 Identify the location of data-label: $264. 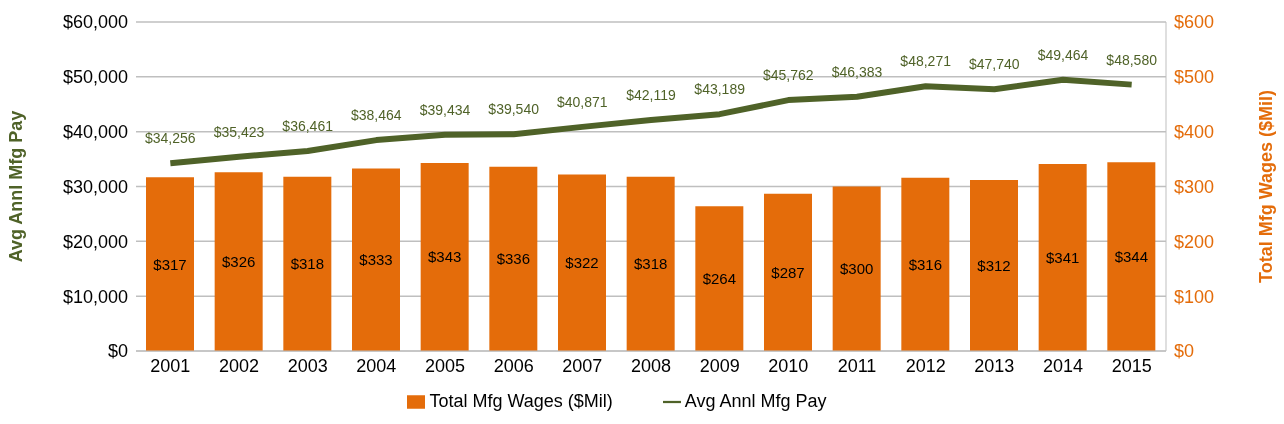
(719, 279).